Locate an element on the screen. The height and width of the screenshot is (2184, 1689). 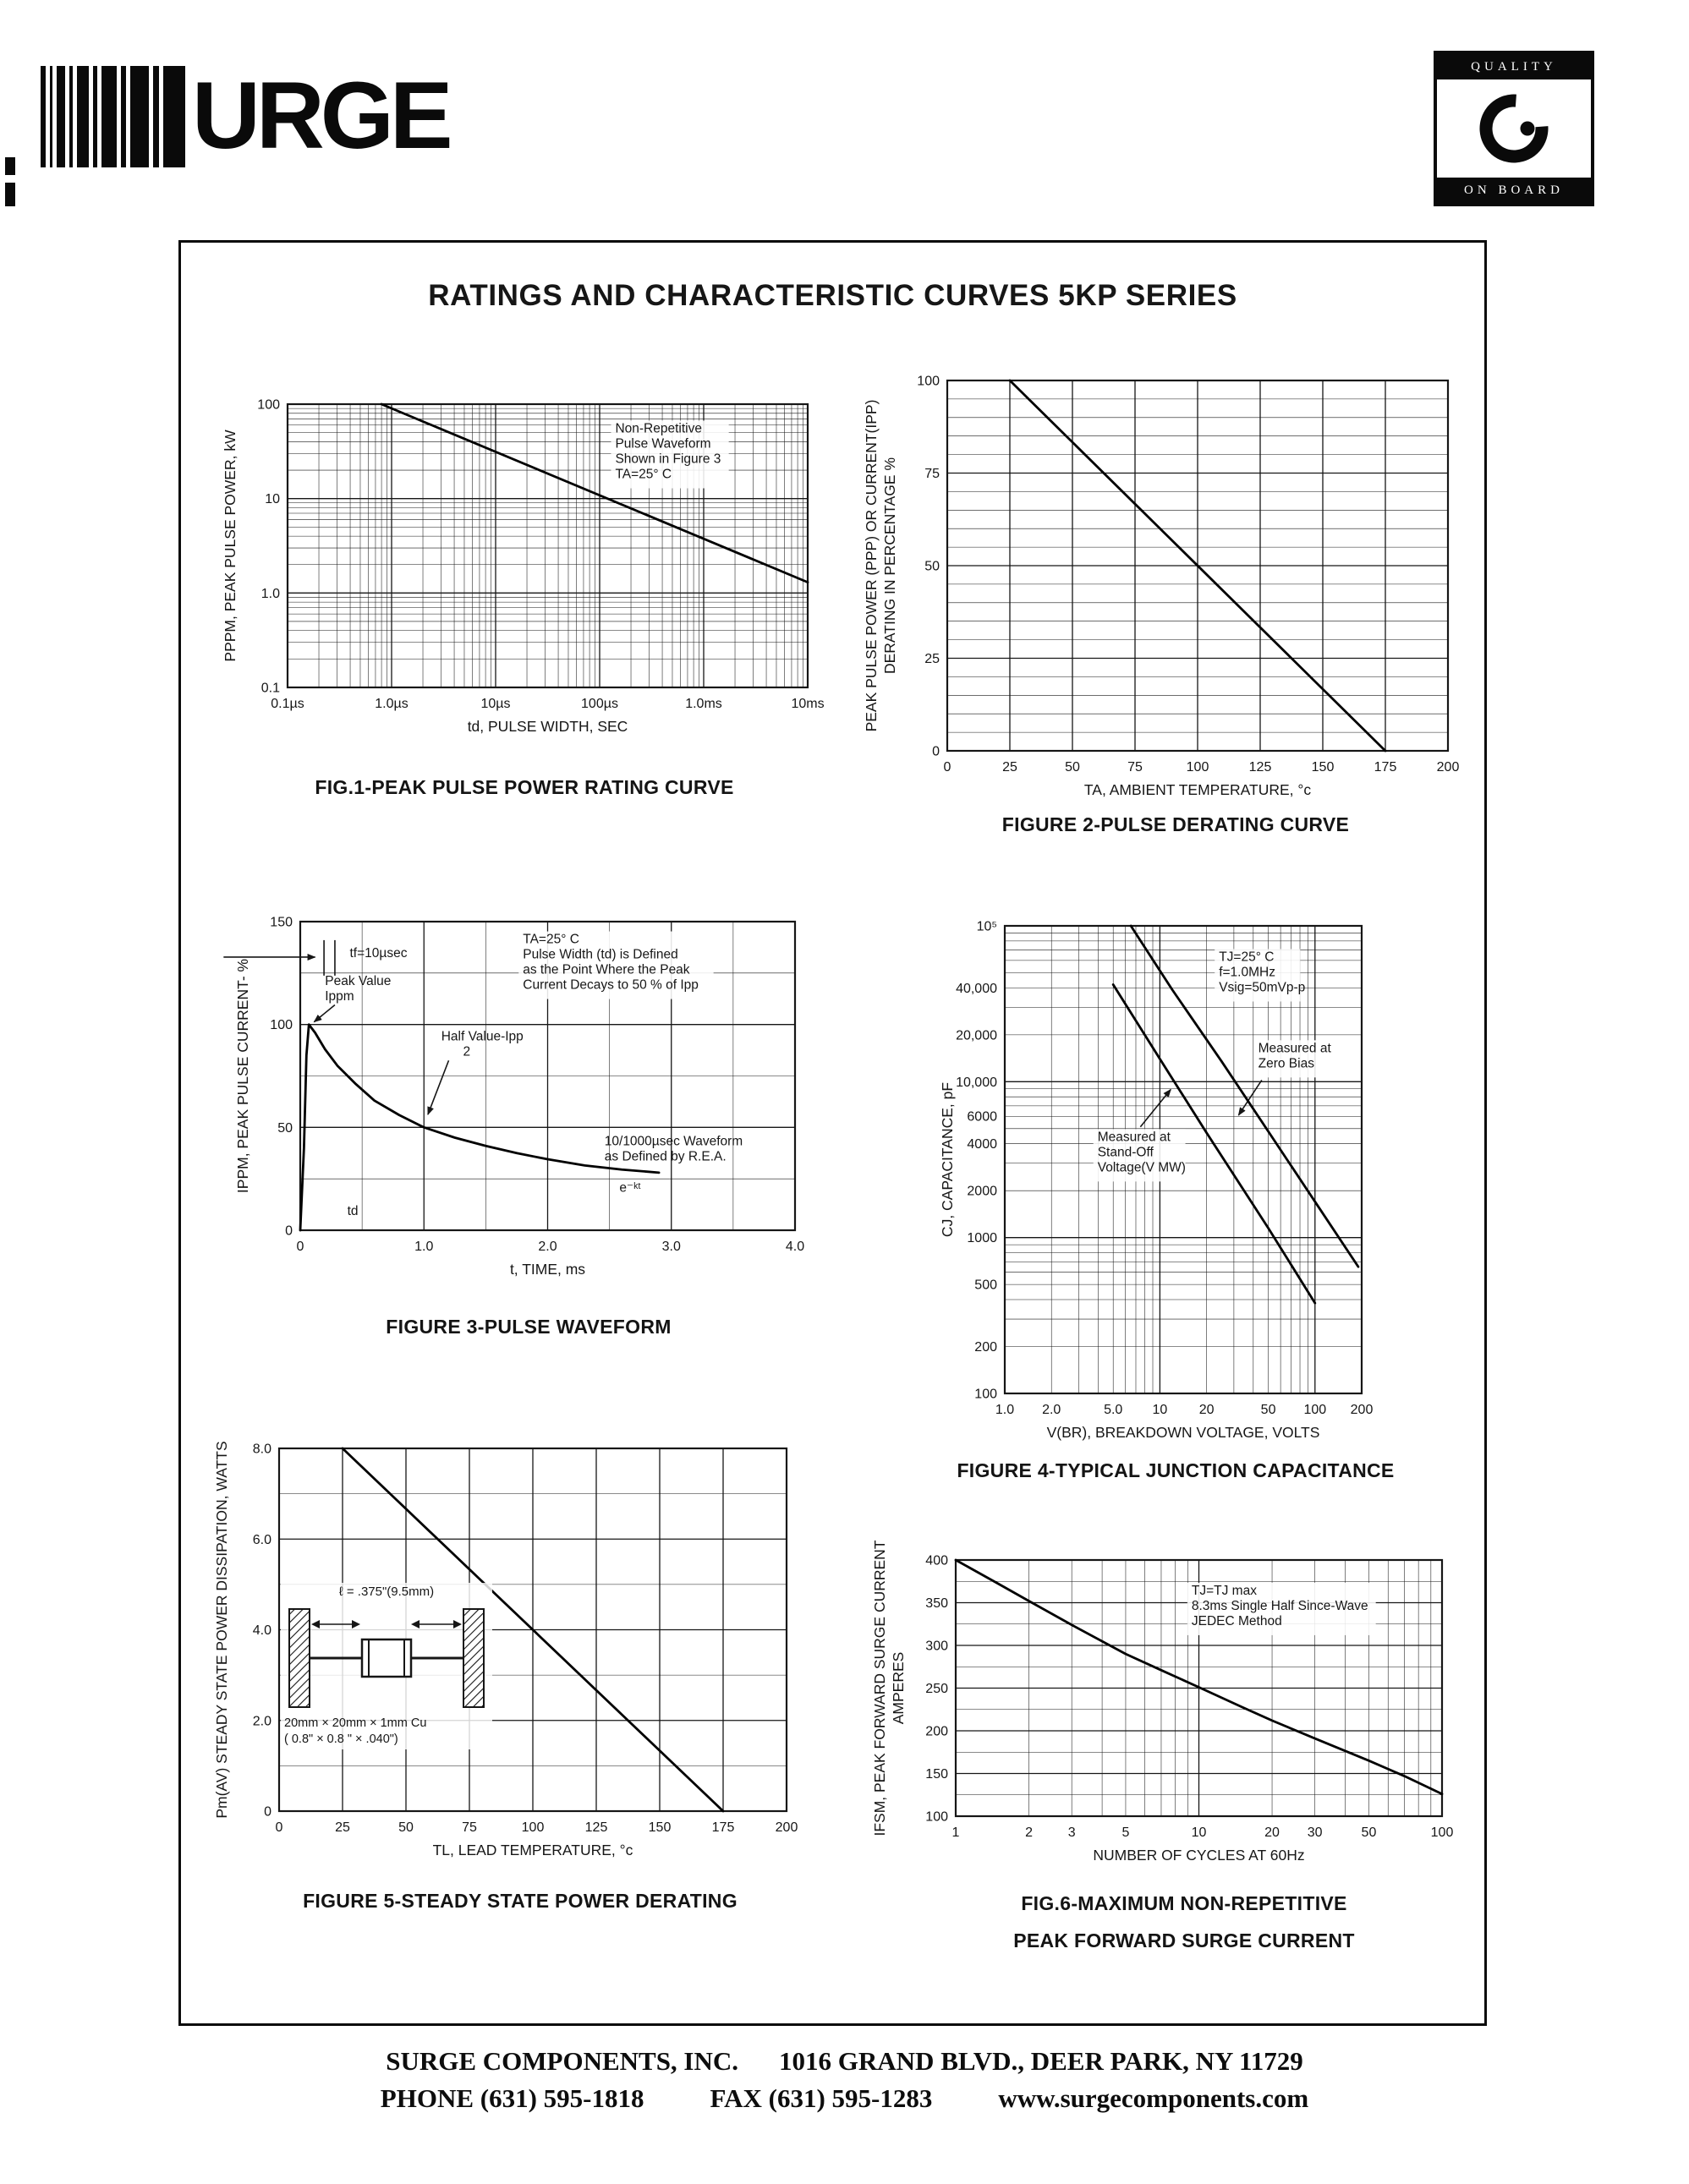
svg-text: 125 is located at coordinates (597, 1828).